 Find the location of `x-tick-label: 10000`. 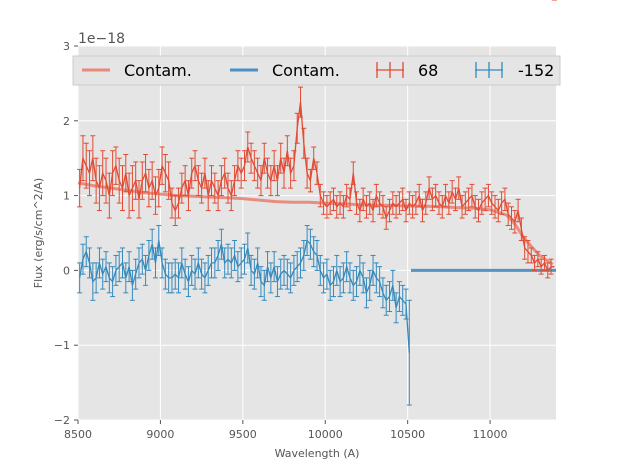

x-tick-label: 10000 is located at coordinates (325, 434).